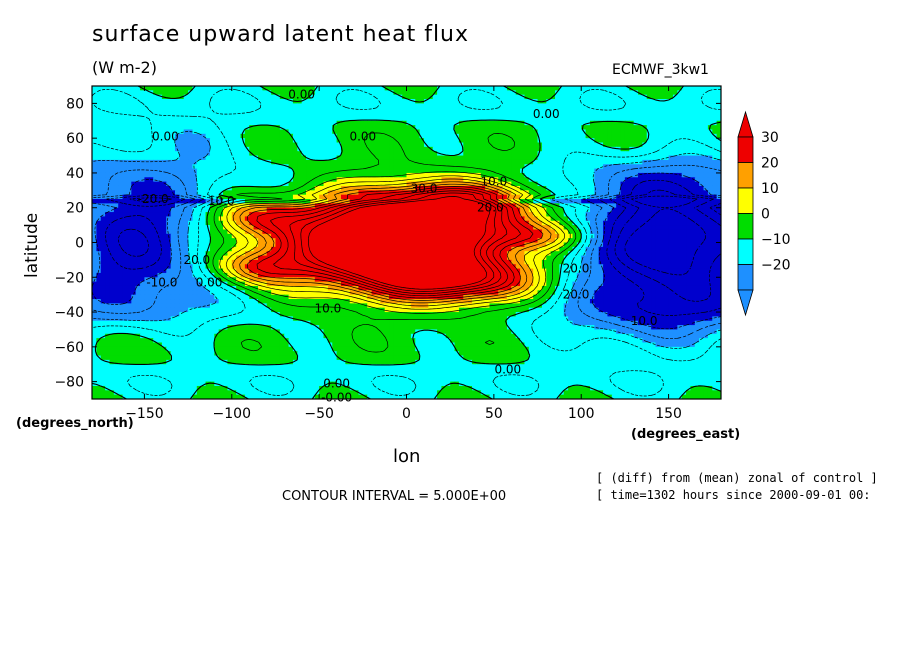 This screenshot has width=904, height=654. Describe the element at coordinates (686, 434) in the screenshot. I see `x-unit-label: (degrees_east)` at that location.